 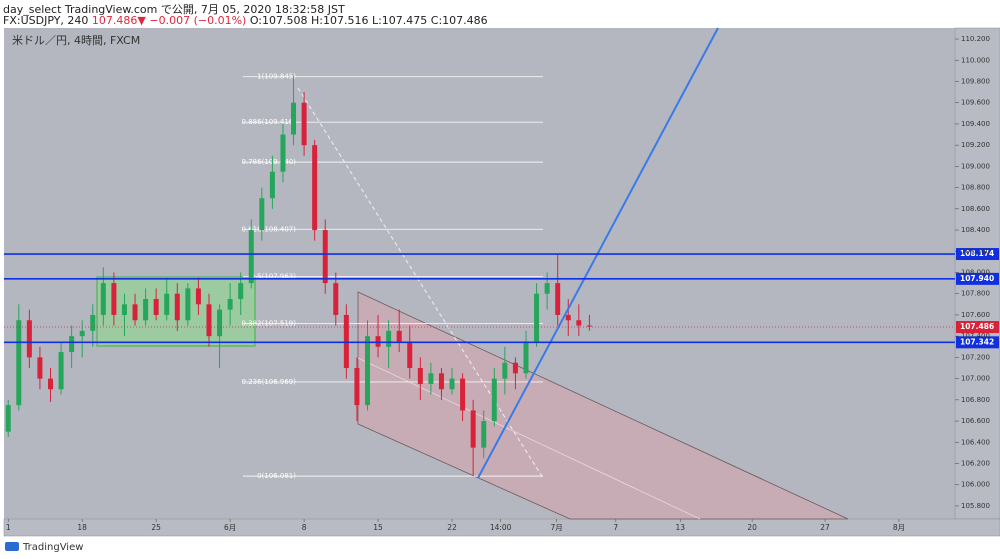 I want to click on y-tick-label: 106.200, so click(x=975, y=464).